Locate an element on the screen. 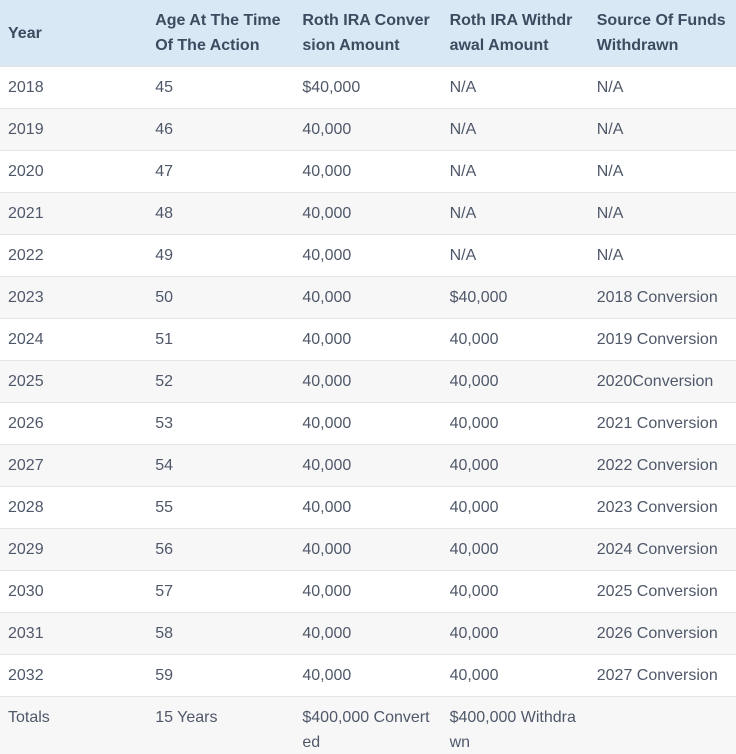  cell-age: 58 is located at coordinates (221, 633).